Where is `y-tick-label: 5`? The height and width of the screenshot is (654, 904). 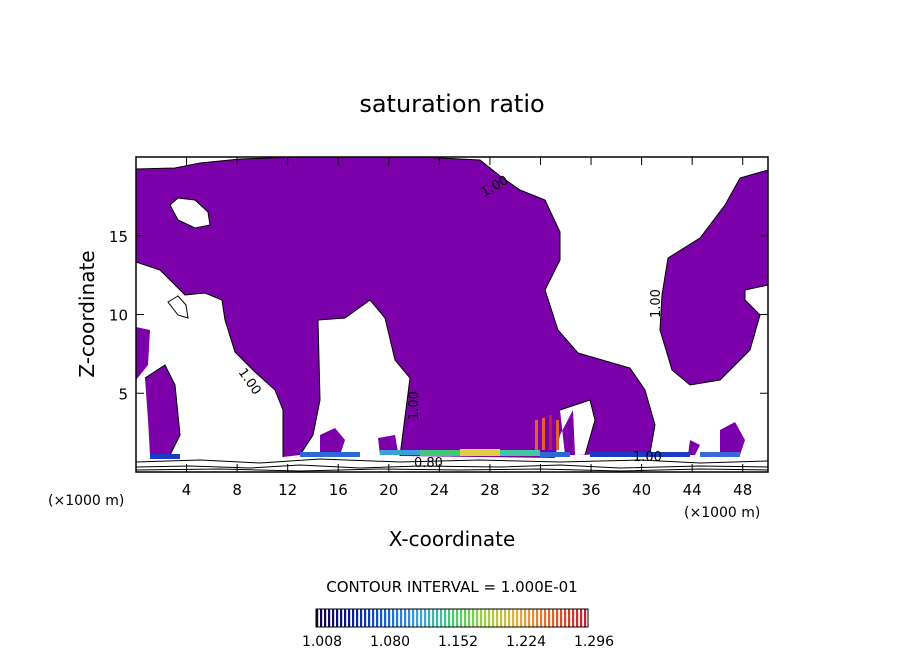
y-tick-label: 5 is located at coordinates (123, 394).